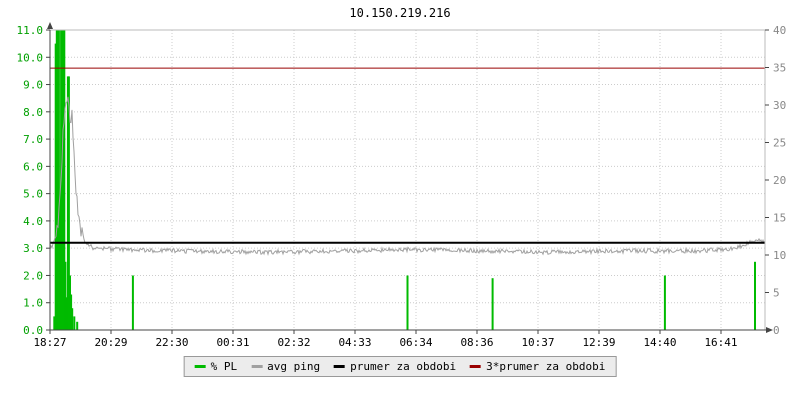 The height and width of the screenshot is (400, 800). Describe the element at coordinates (33, 166) in the screenshot. I see `svg-text: 6.0` at that location.